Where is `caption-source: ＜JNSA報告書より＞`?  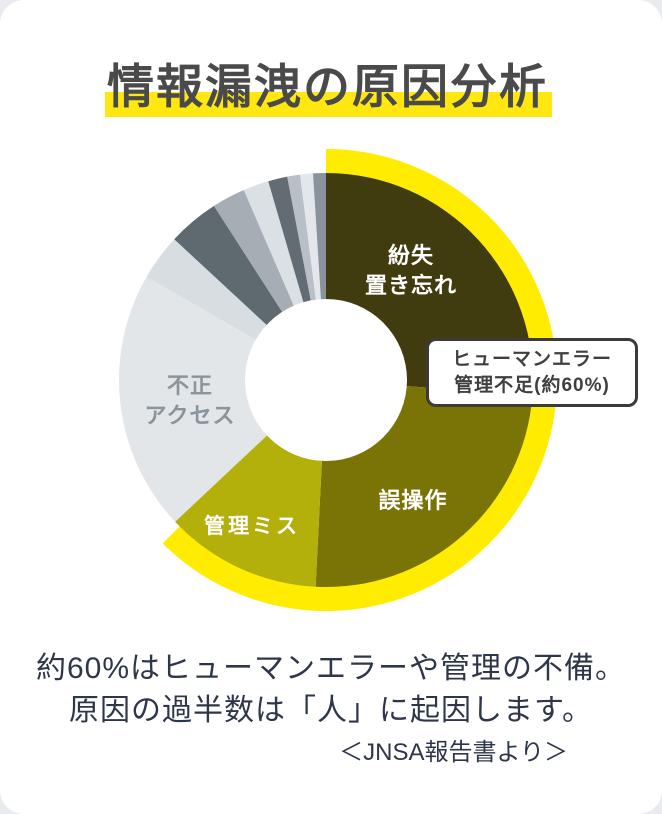 caption-source: ＜JNSA報告書より＞ is located at coordinates (453, 752).